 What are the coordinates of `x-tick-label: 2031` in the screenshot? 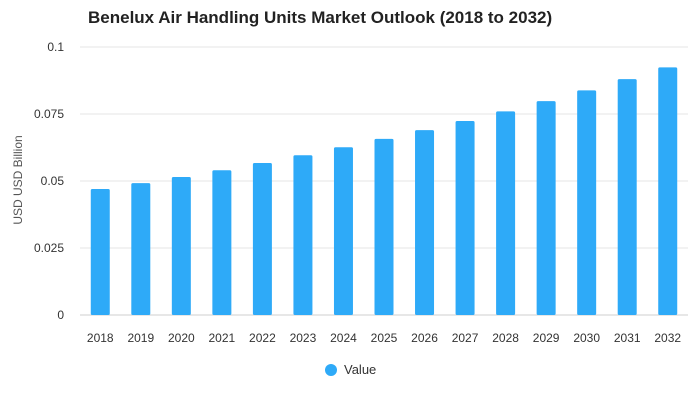 It's located at (627, 338).